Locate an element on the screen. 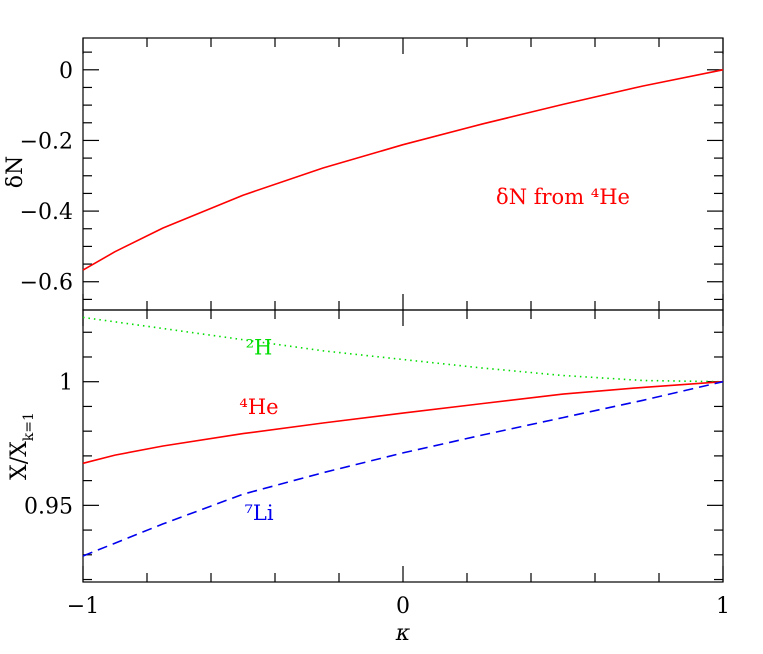 This screenshot has width=763, height=654. x-tick-label: −1 is located at coordinates (83, 606).